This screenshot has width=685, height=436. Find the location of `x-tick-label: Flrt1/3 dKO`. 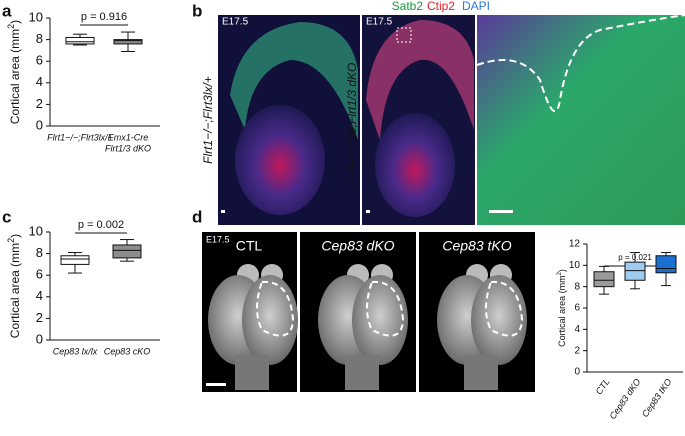

x-tick-label: Flrt1/3 dKO is located at coordinates (128, 148).